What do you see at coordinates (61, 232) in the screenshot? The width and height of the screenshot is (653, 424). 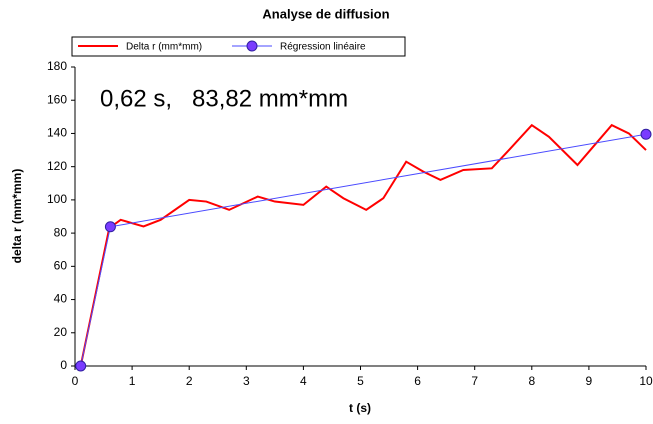 I see `y-tick-label: 80` at bounding box center [61, 232].